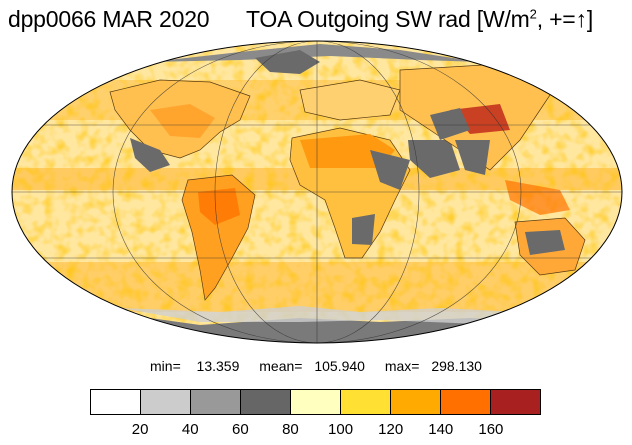 Image resolution: width=632 pixels, height=445 pixels. I want to click on title-close-bracket: ], so click(590, 19).